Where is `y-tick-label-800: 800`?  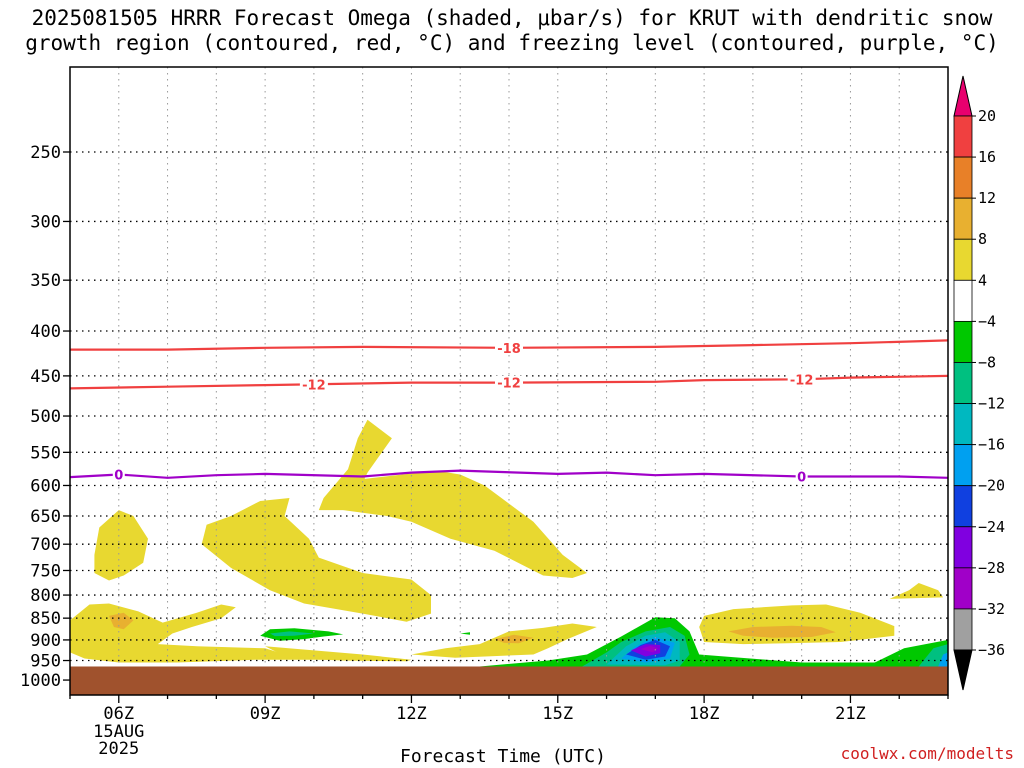 y-tick-label-800: 800 is located at coordinates (45, 596).